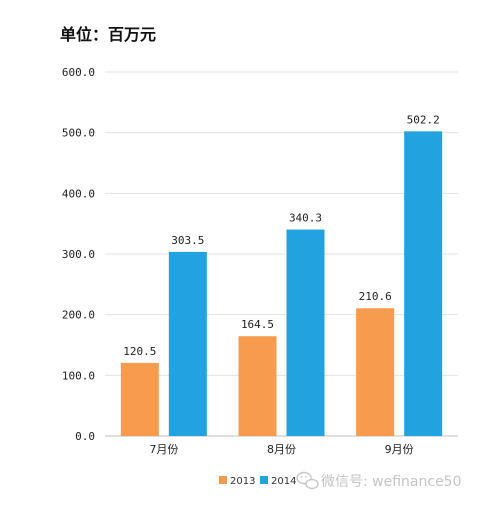 The width and height of the screenshot is (486, 506). I want to click on legend-swatch-2014, so click(264, 480).